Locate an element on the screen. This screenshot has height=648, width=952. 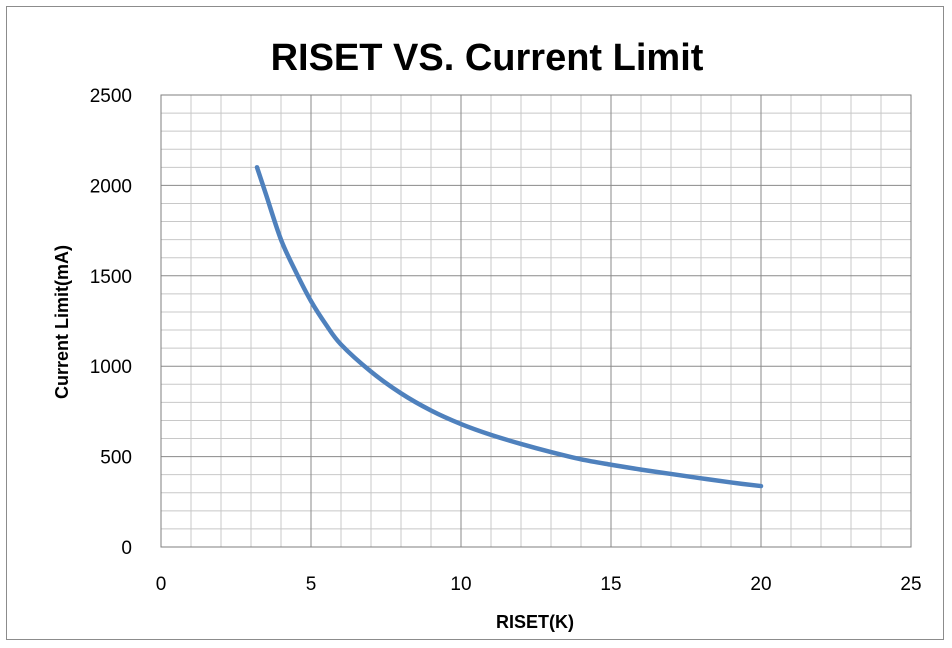
y-tick-label: 2000 is located at coordinates (111, 186).